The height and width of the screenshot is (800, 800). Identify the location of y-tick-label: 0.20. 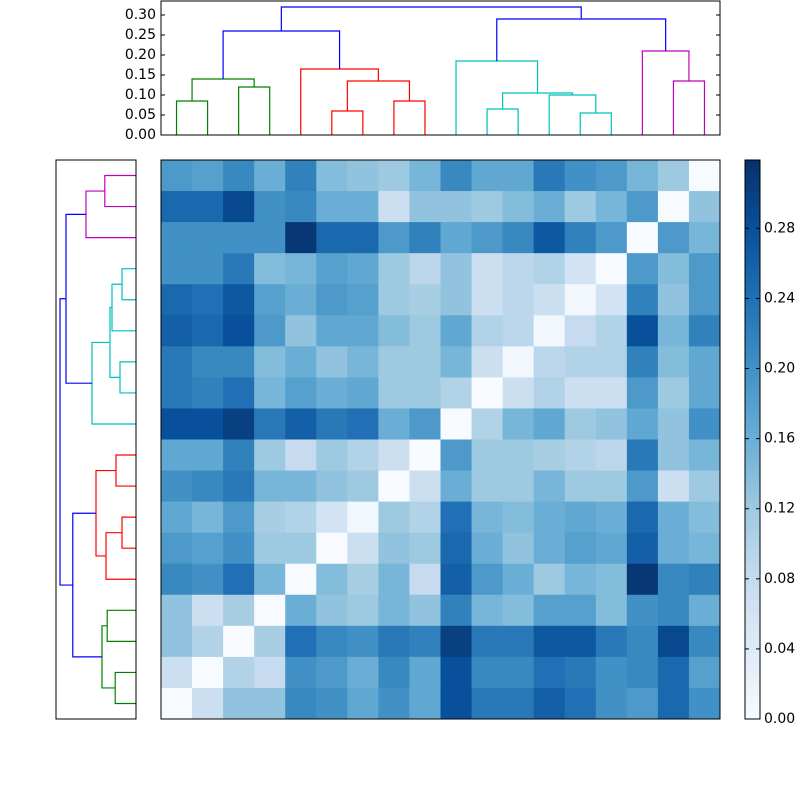
(140, 55).